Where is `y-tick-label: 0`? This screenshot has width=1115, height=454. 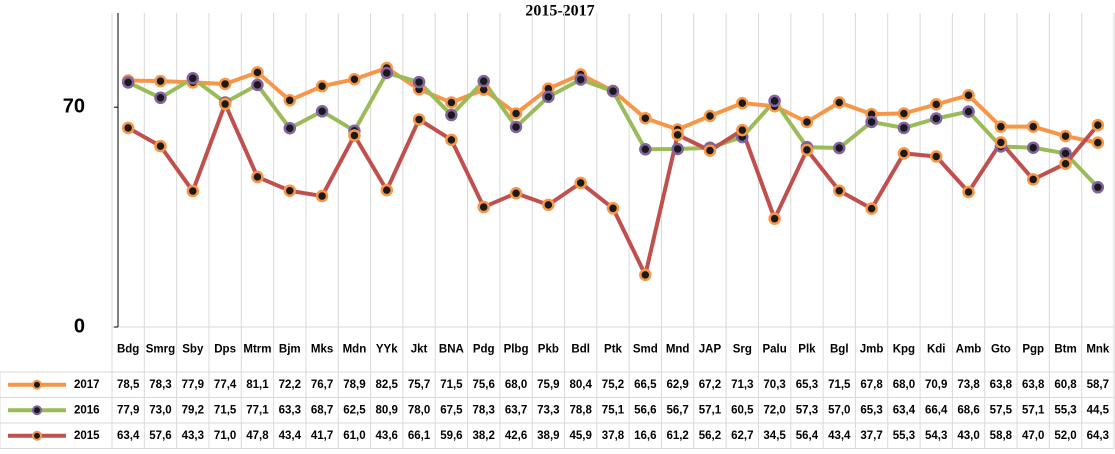 y-tick-label: 0 is located at coordinates (79, 326).